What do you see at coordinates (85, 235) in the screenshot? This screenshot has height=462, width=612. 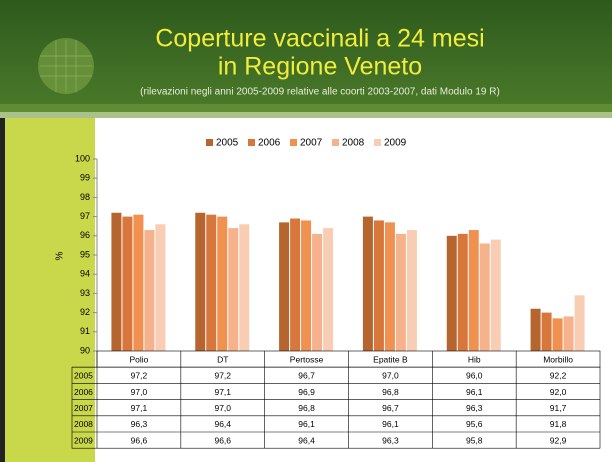 I see `y-tick-label: 96` at bounding box center [85, 235].